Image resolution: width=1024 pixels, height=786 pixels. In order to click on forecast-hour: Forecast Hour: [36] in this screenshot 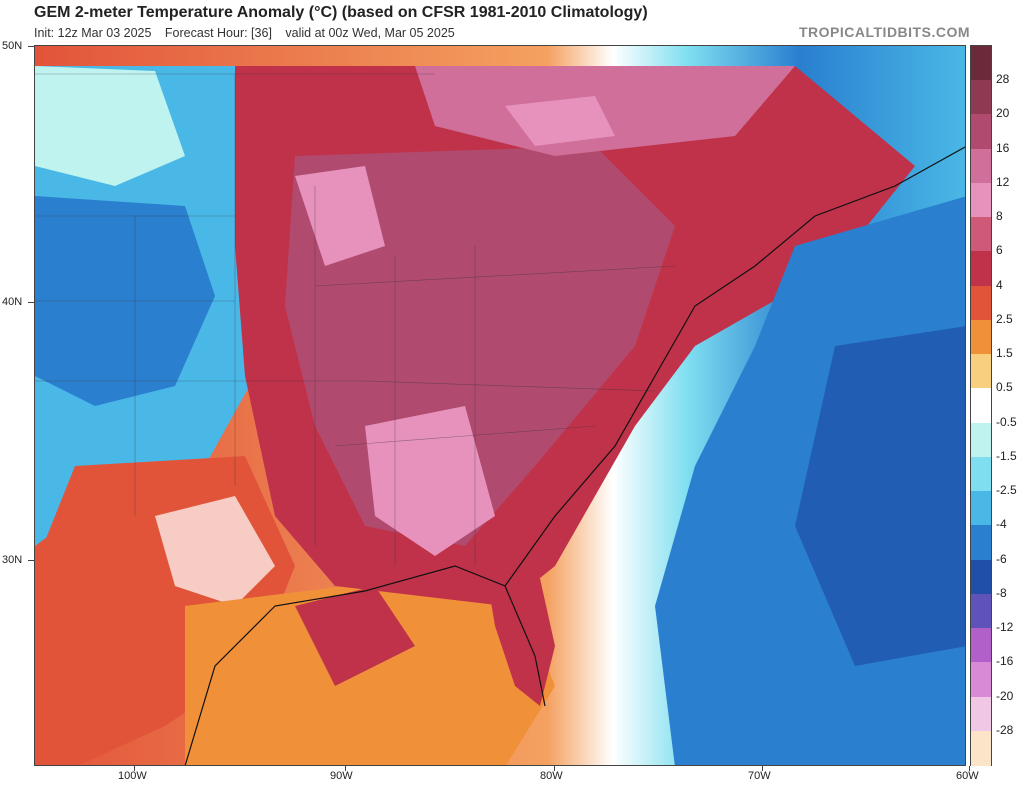, I will do `click(218, 33)`.